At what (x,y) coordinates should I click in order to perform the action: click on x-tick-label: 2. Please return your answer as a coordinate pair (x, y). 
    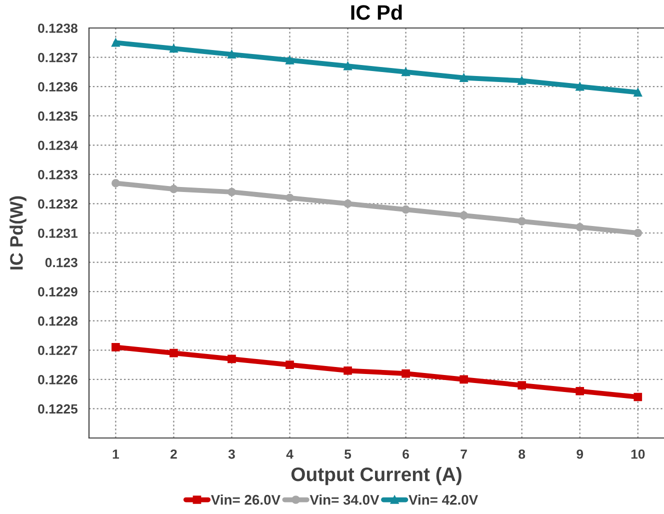
    Looking at the image, I should click on (173, 454).